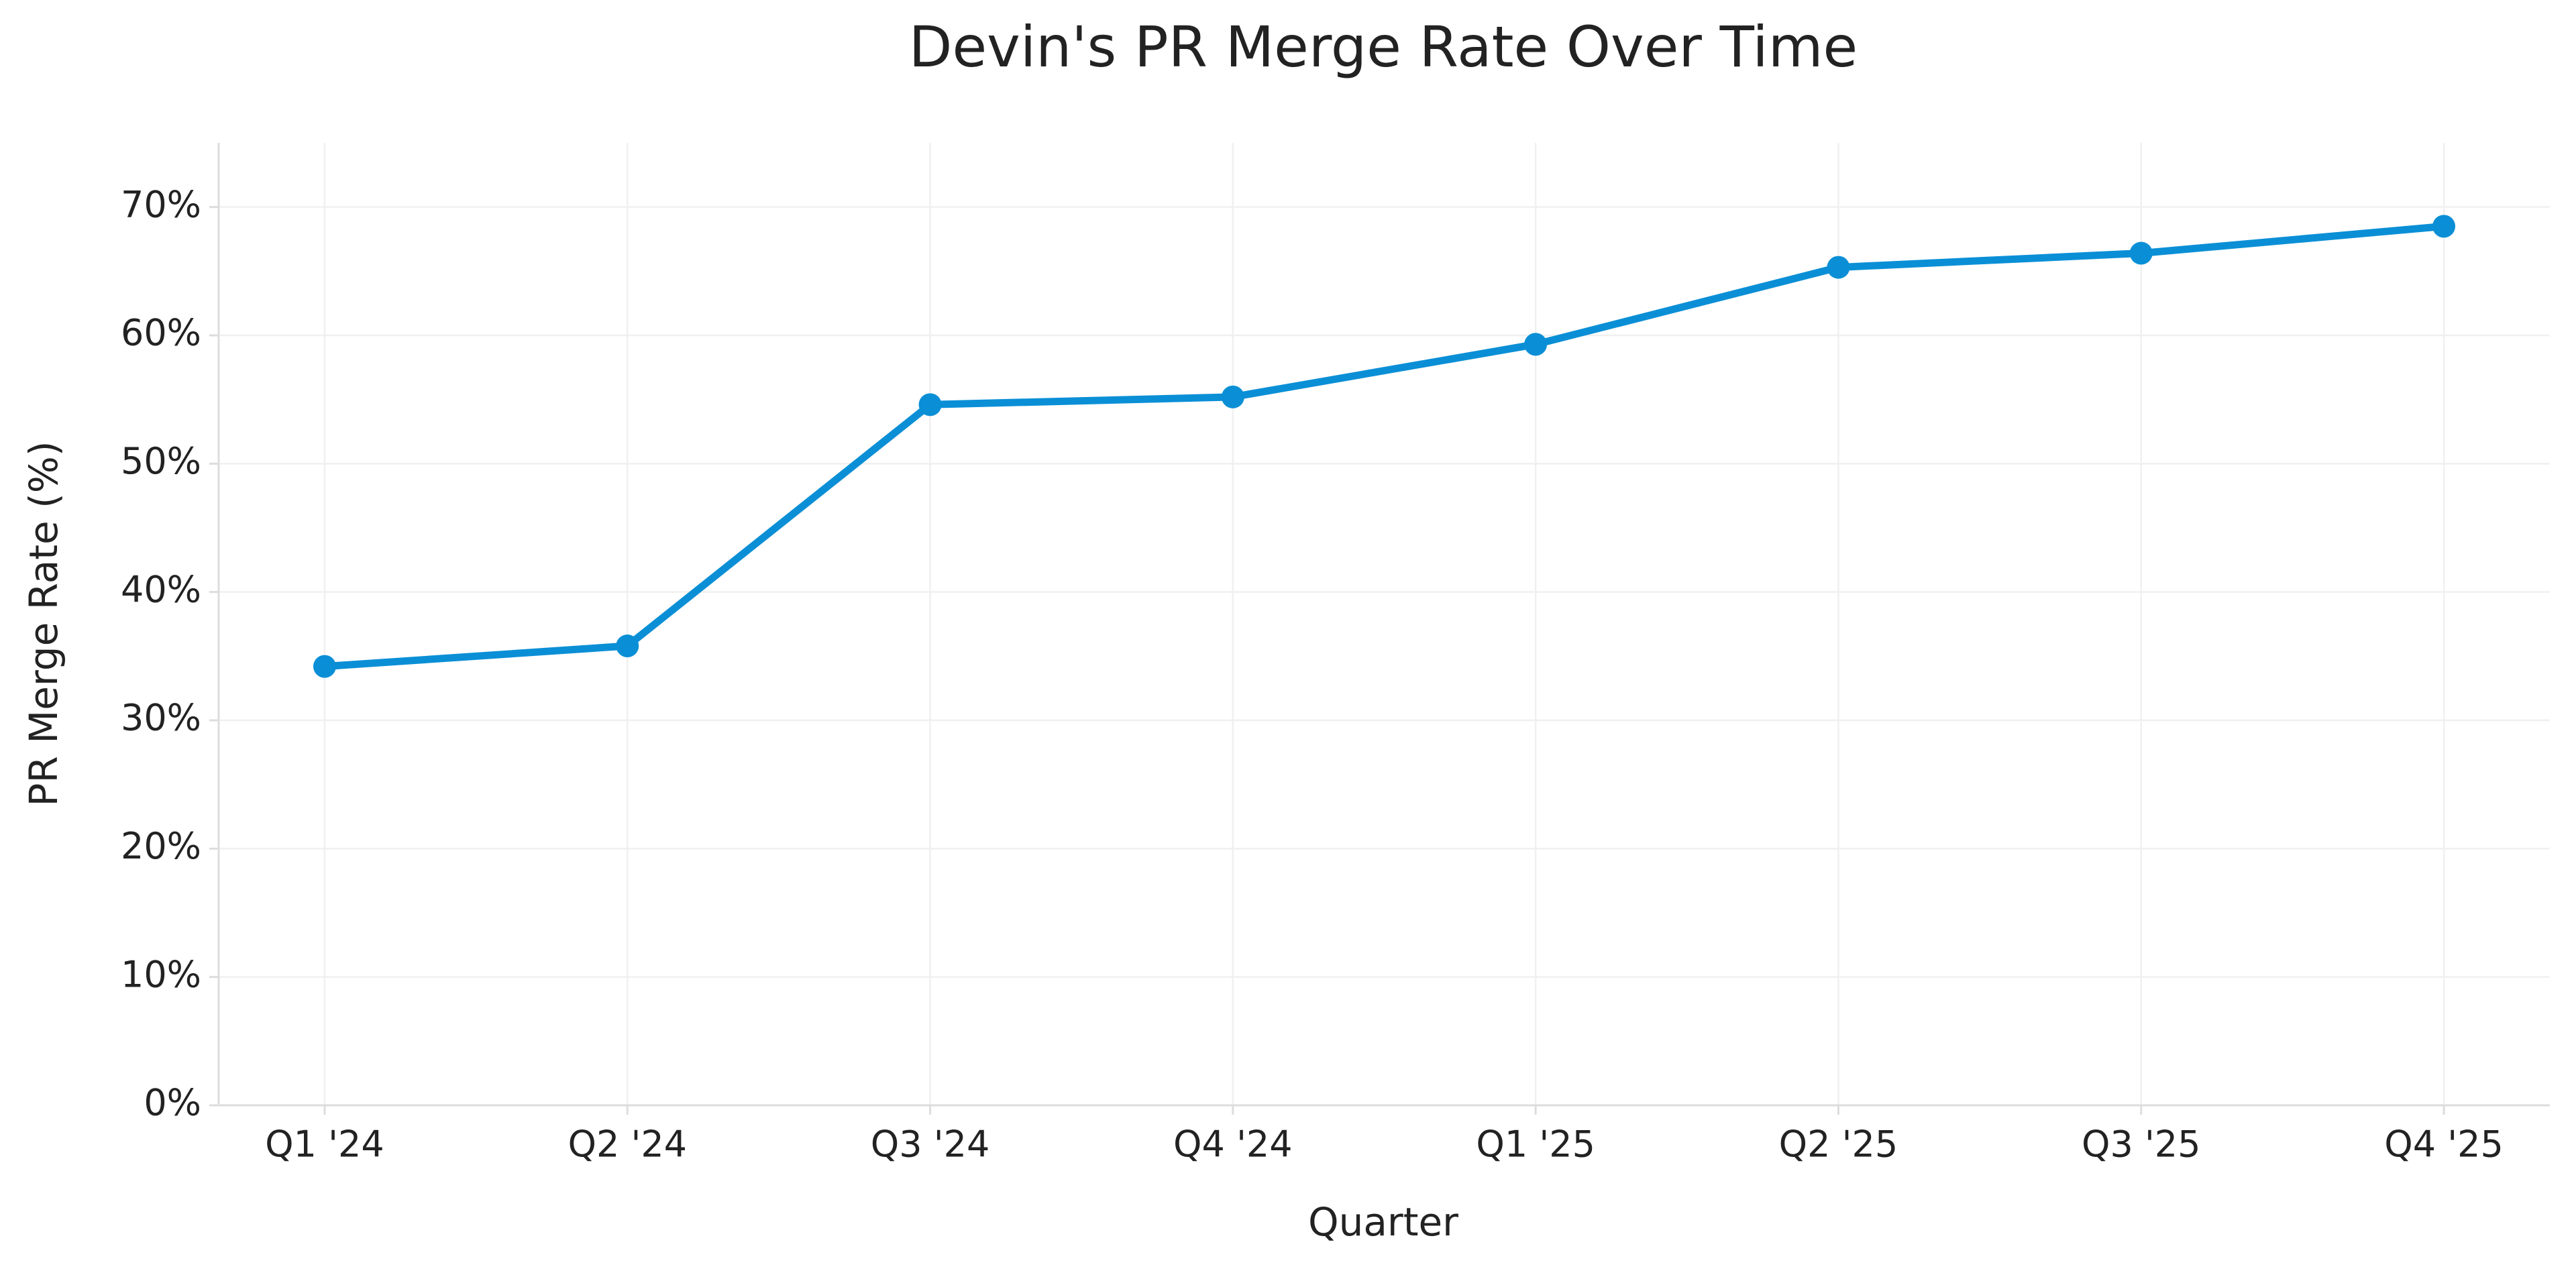 This screenshot has height=1275, width=2576. Describe the element at coordinates (2444, 1144) in the screenshot. I see `x-tick-label: Q4 '25` at that location.